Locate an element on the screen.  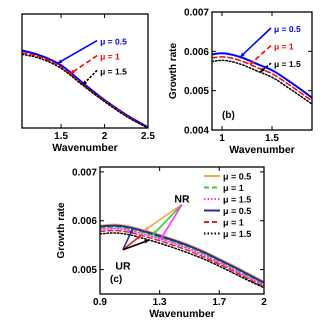
x-tick-label: 1 is located at coordinates (222, 138).